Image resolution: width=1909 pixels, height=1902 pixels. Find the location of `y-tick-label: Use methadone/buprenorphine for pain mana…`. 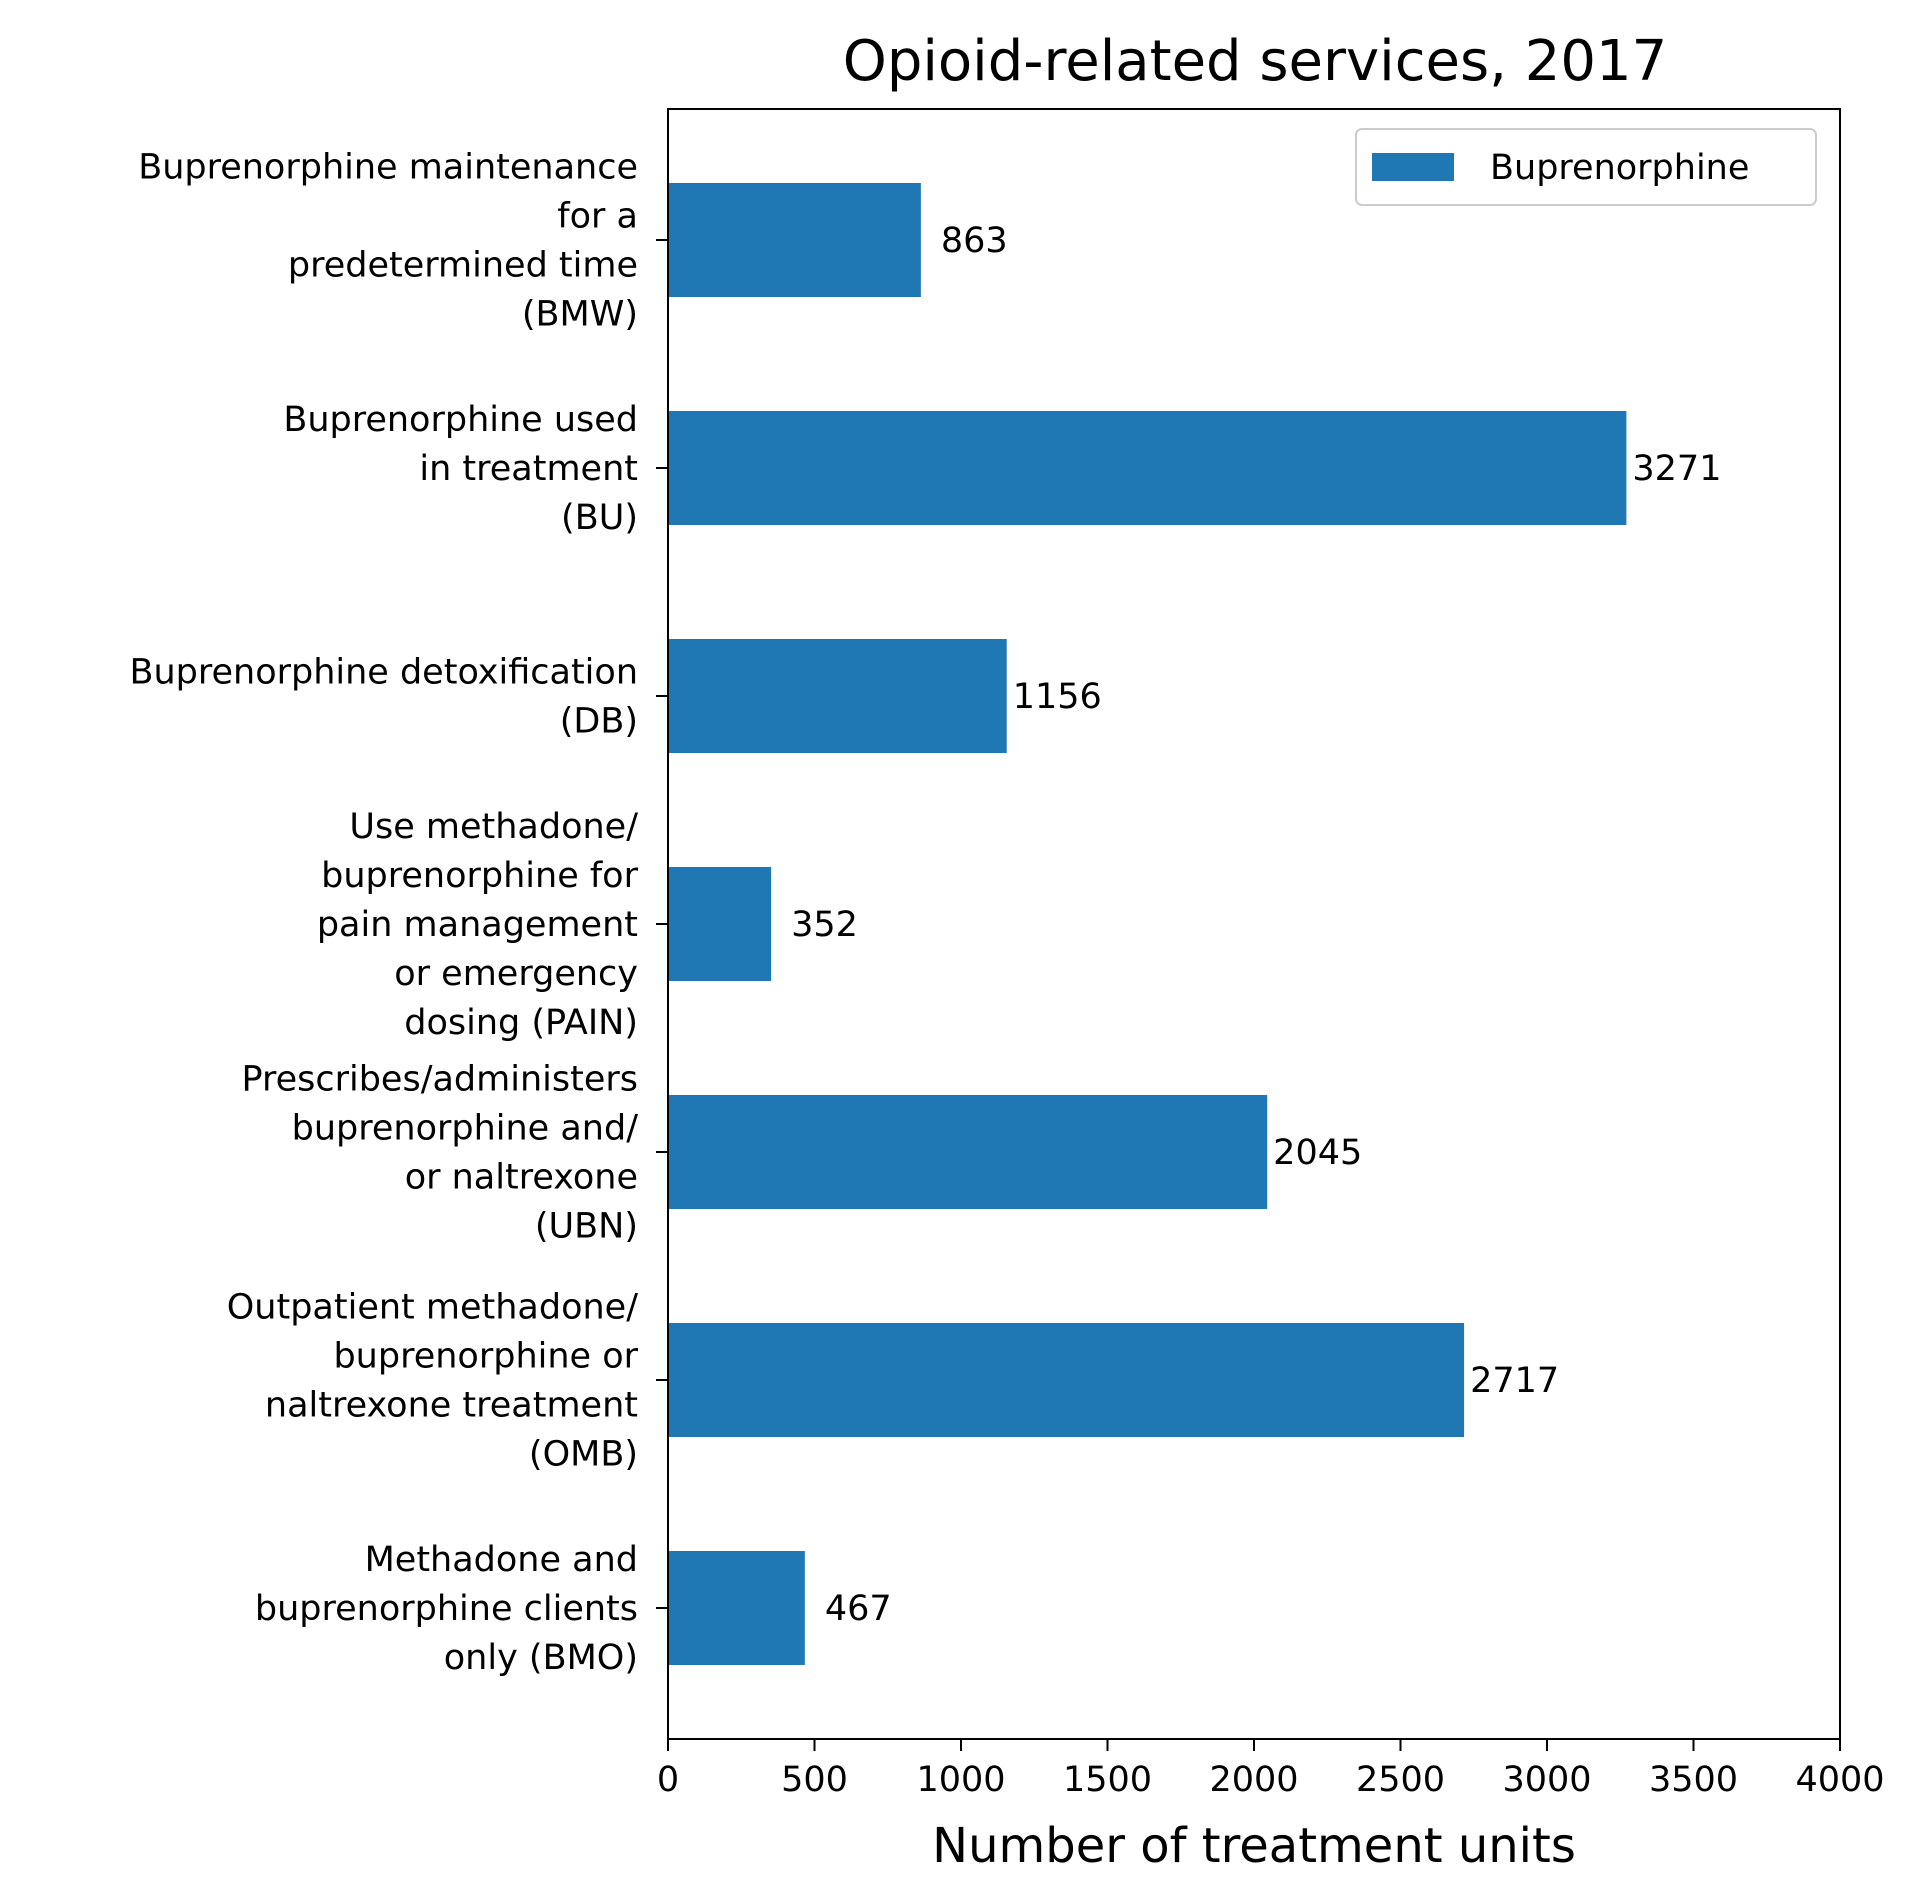

y-tick-label: Use methadone/buprenorphine for pain mana… is located at coordinates (478, 925).